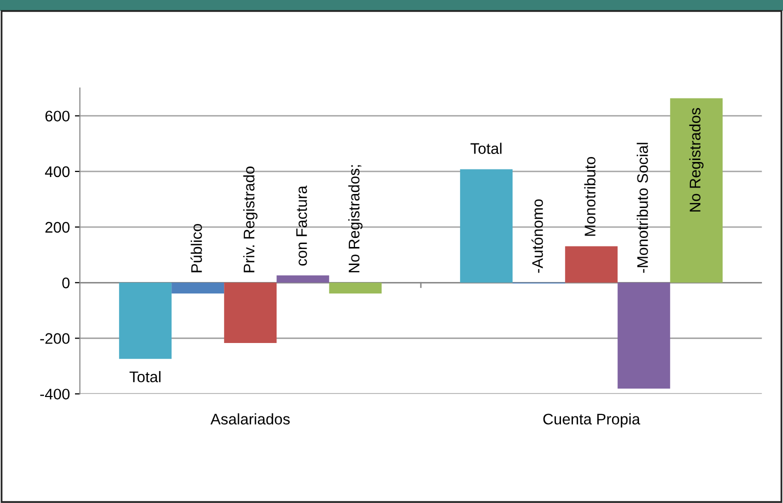  What do you see at coordinates (196, 248) in the screenshot?
I see `annotation: Público` at bounding box center [196, 248].